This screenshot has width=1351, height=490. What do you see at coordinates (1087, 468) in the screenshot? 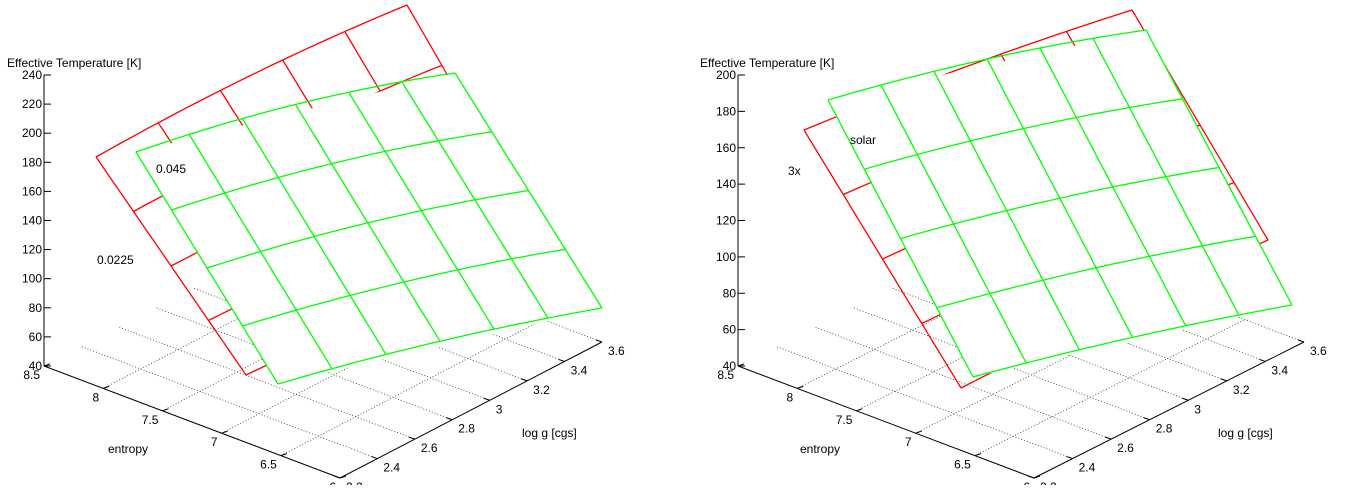
I see `logg-tick-label: 2.4` at bounding box center [1087, 468].